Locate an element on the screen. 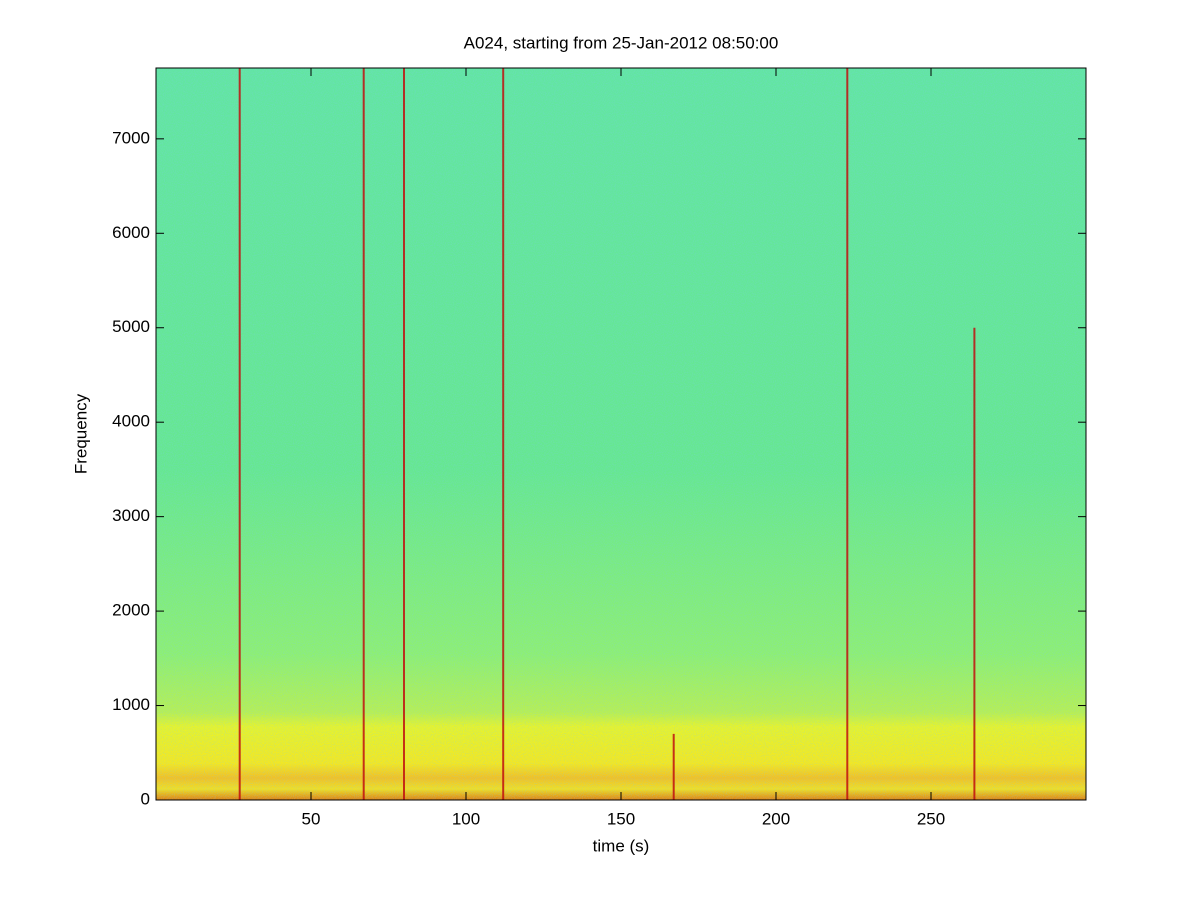 This screenshot has width=1200, height=905. y-tick-label: 6000 is located at coordinates (131, 232).